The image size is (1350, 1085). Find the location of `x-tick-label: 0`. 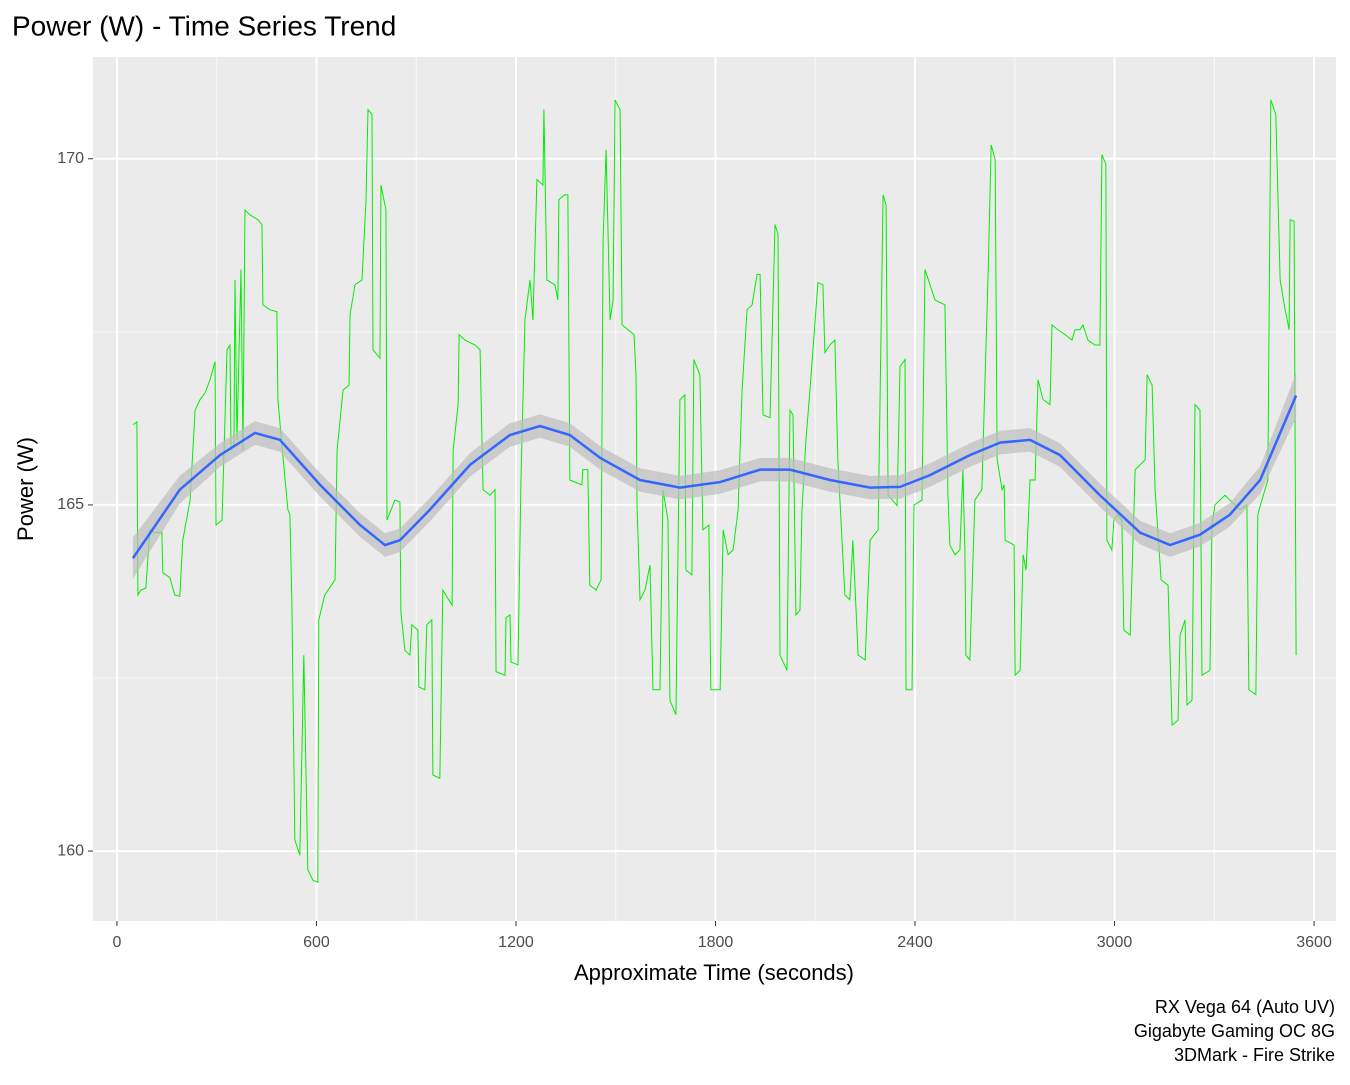

x-tick-label: 0 is located at coordinates (116, 942).